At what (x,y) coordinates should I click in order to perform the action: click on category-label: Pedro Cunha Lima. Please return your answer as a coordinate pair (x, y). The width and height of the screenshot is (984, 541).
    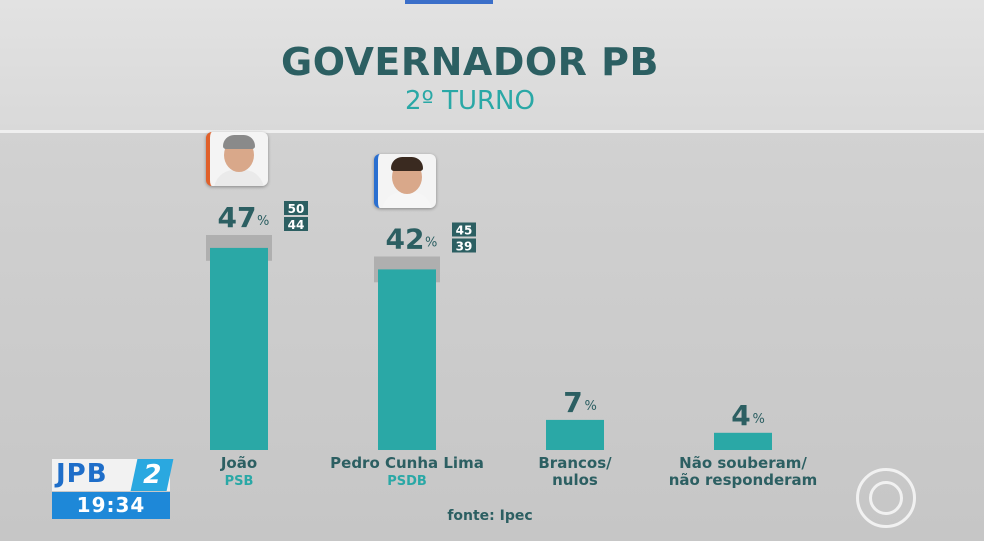
    Looking at the image, I should click on (407, 463).